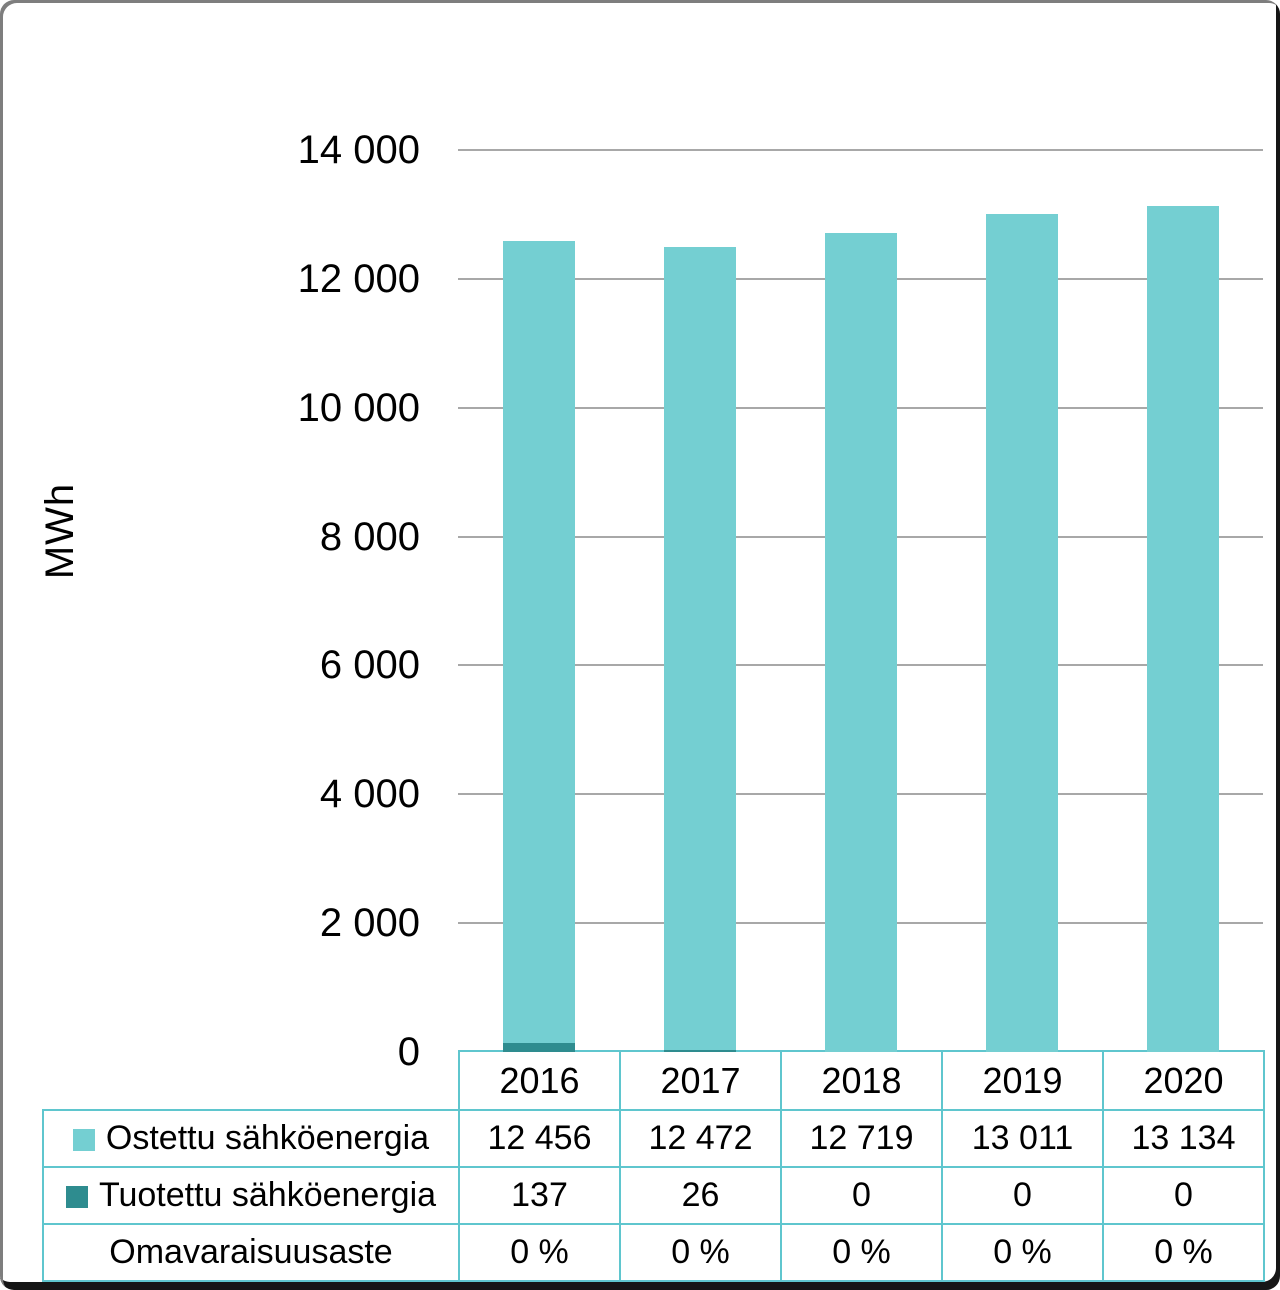 This screenshot has width=1280, height=1290. What do you see at coordinates (539, 1138) in the screenshot?
I see `value-cell: 12 456` at bounding box center [539, 1138].